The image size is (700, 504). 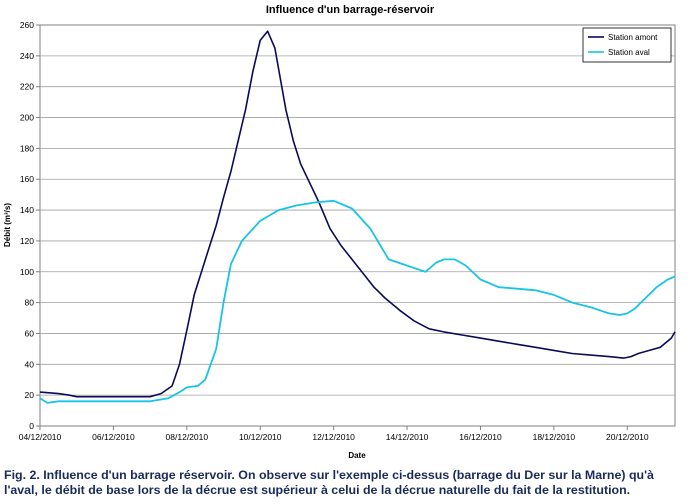 I want to click on y-tick-label: 20, so click(x=30, y=395).